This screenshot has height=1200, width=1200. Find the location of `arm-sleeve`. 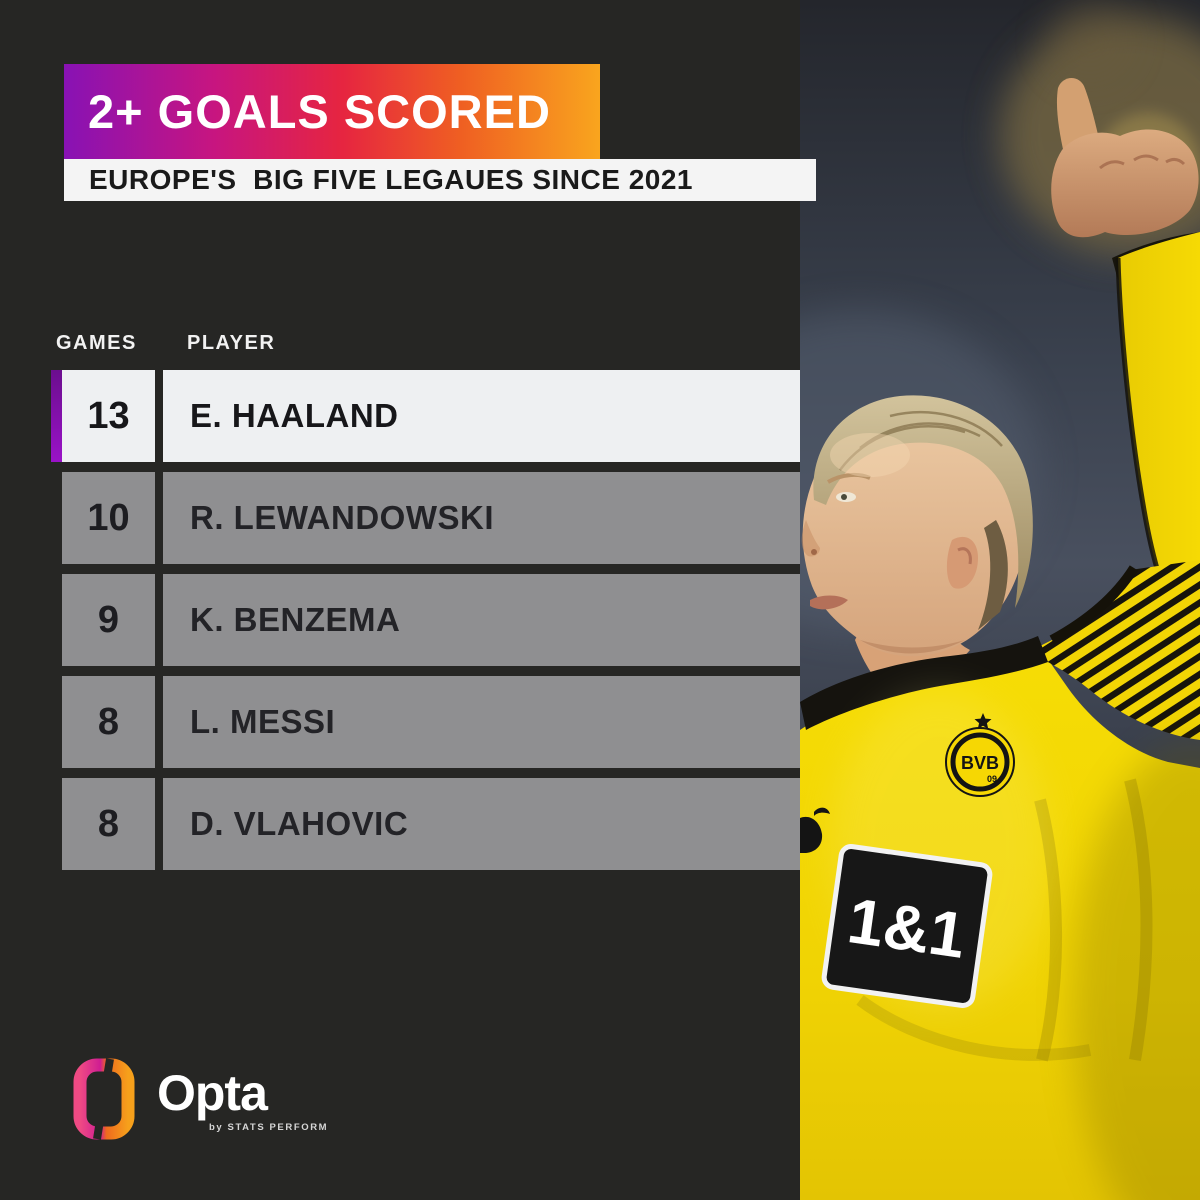

arm-sleeve is located at coordinates (1159, 438).